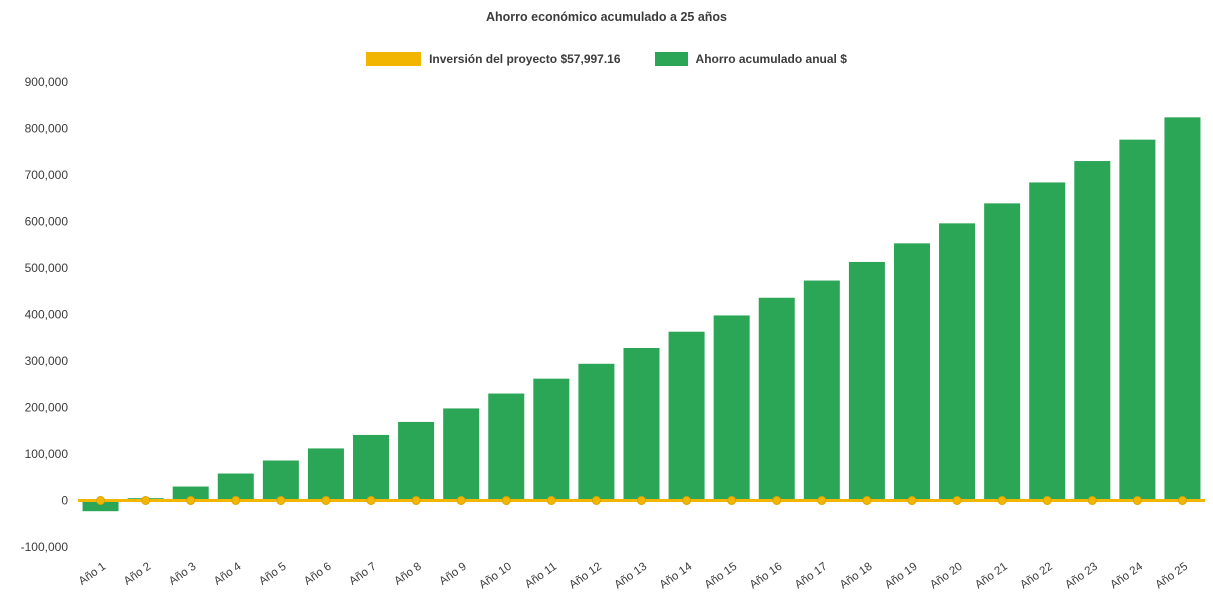 Image resolution: width=1213 pixels, height=606 pixels. Describe the element at coordinates (1182, 309) in the screenshot. I see `bar-año-25` at that location.